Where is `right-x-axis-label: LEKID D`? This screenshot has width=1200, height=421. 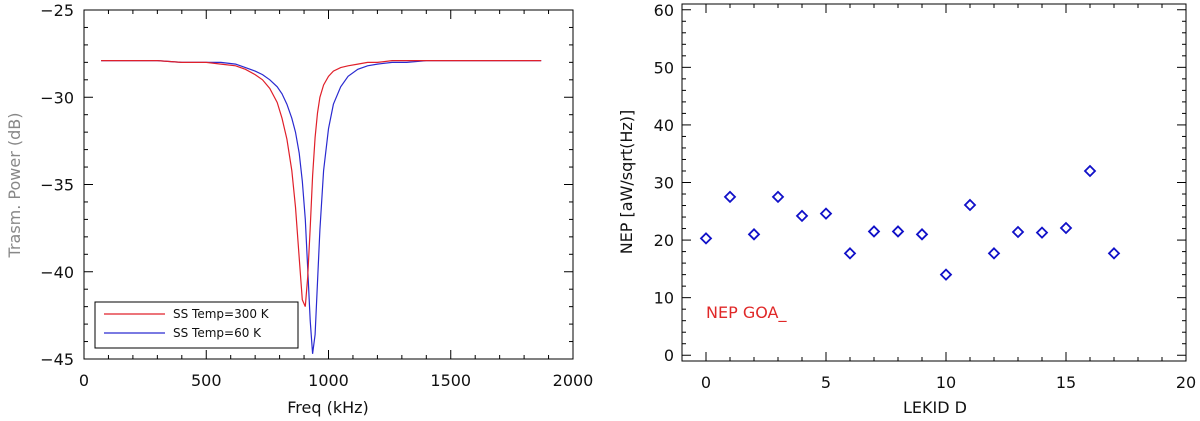 right-x-axis-label: LEKID D is located at coordinates (935, 407).